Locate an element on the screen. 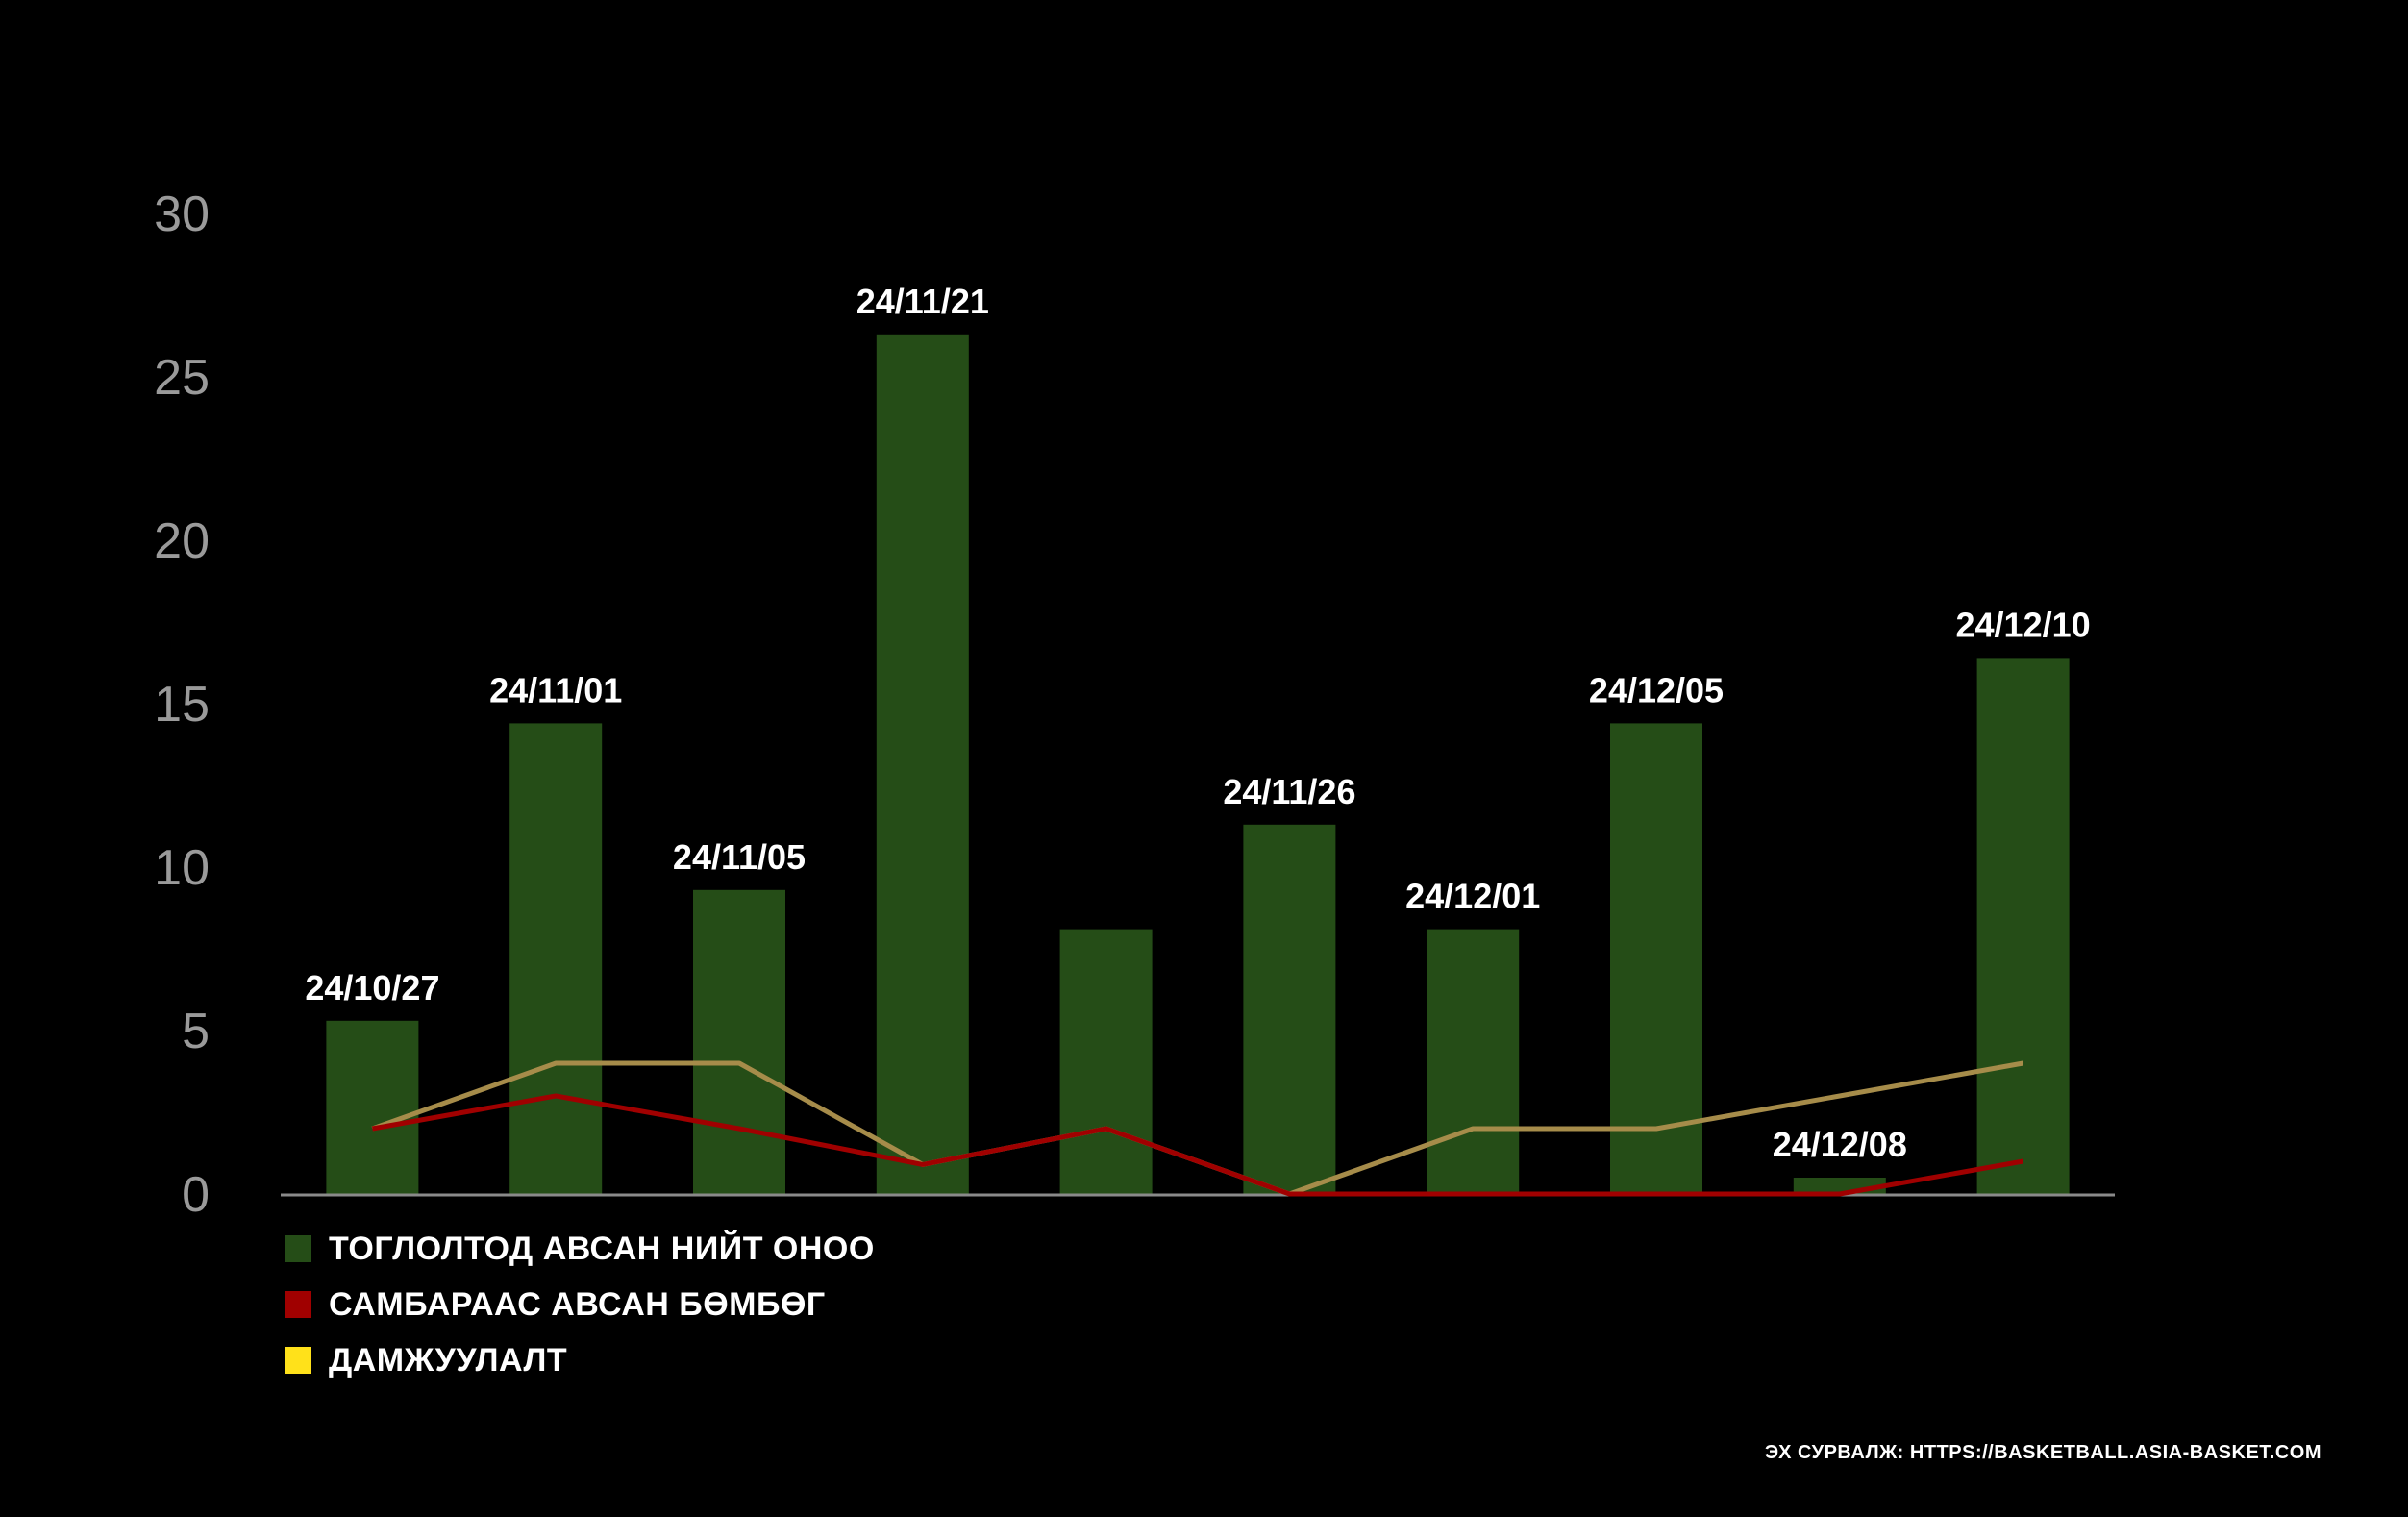 The width and height of the screenshot is (2408, 1517). y-tick-label: 25 is located at coordinates (182, 378).